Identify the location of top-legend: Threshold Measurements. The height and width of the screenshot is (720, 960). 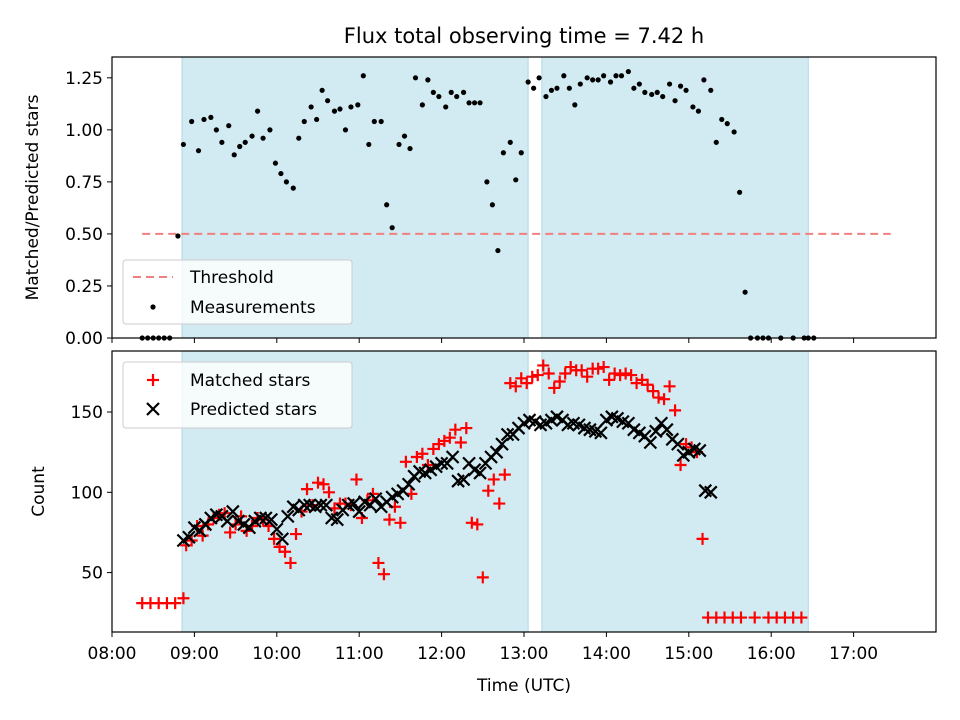
(237, 292).